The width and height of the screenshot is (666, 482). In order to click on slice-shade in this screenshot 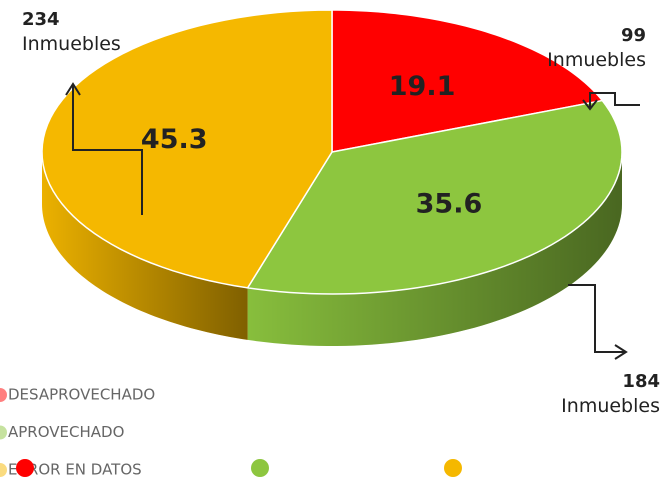, I will do `click(145, 246)`.